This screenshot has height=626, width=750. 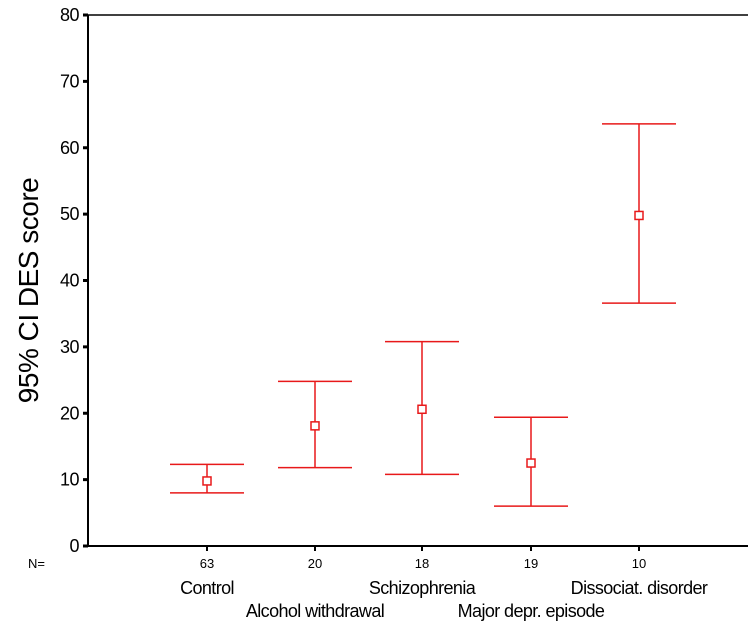 I want to click on category-label: Control, so click(x=207, y=588).